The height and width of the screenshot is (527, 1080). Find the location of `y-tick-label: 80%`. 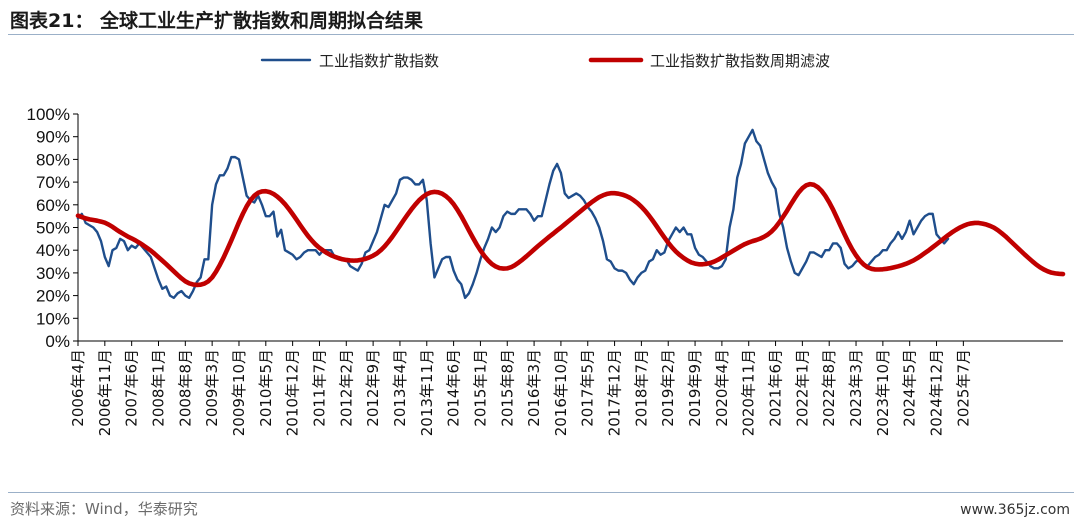

y-tick-label: 80% is located at coordinates (53, 159).